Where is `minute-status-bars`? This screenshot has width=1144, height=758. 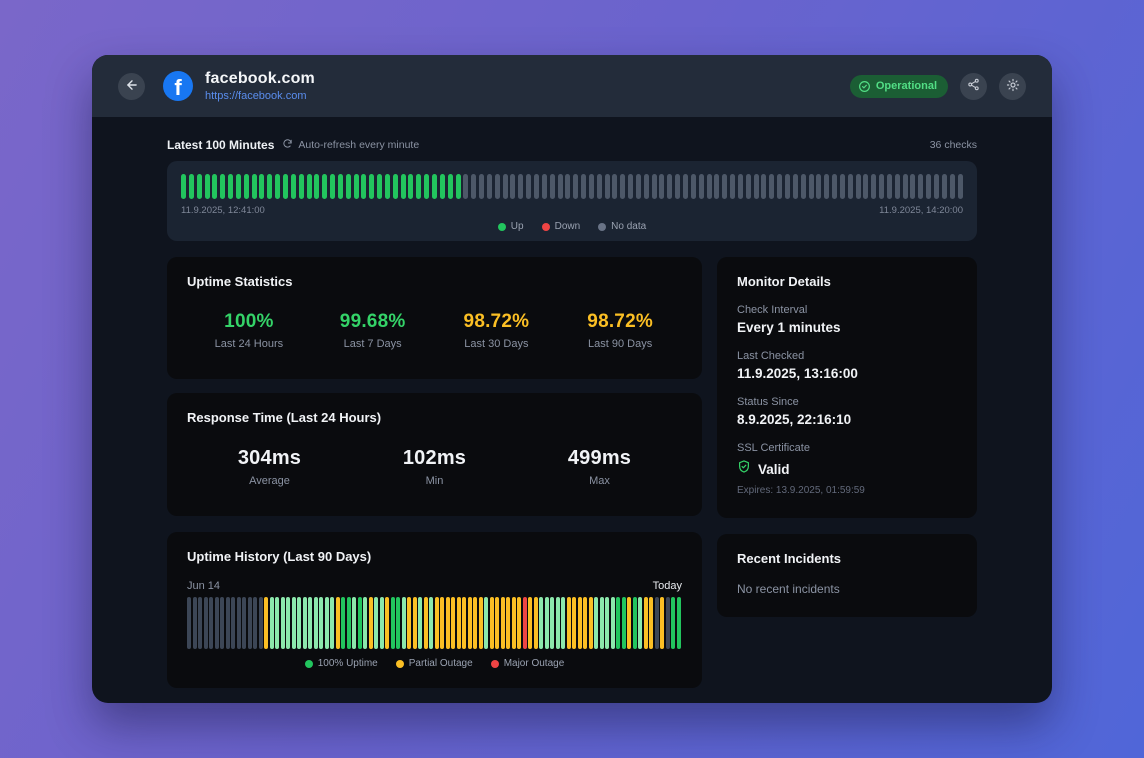
minute-status-bars is located at coordinates (572, 186).